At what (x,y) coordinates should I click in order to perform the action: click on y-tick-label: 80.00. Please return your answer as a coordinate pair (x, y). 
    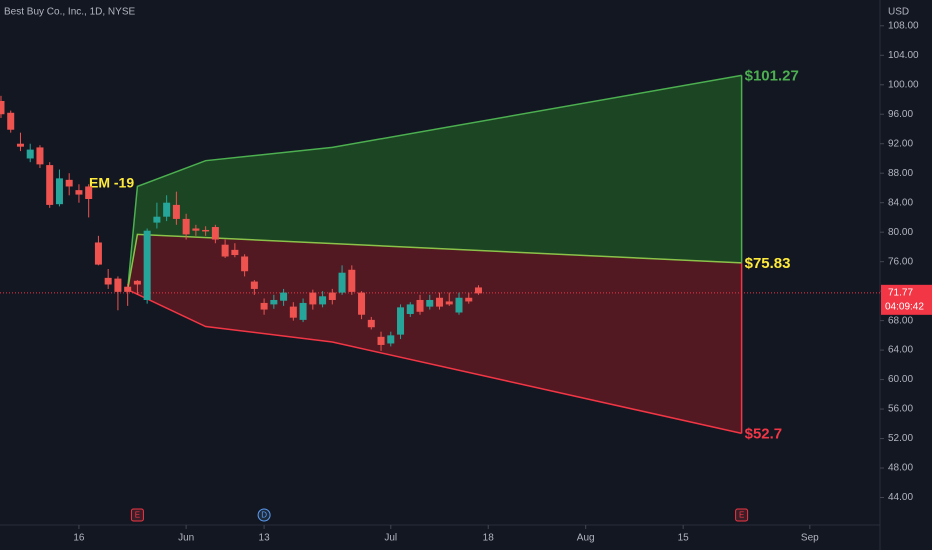
    Looking at the image, I should click on (900, 232).